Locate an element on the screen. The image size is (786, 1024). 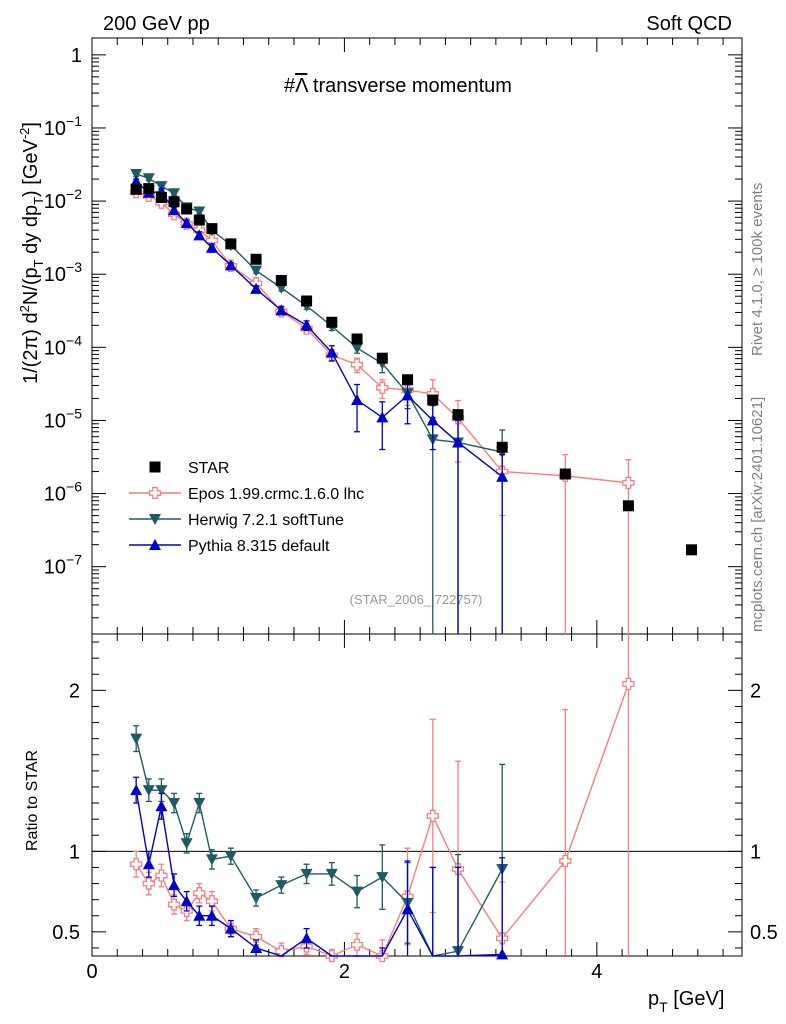
herwig-ratio-series is located at coordinates (319, 841).